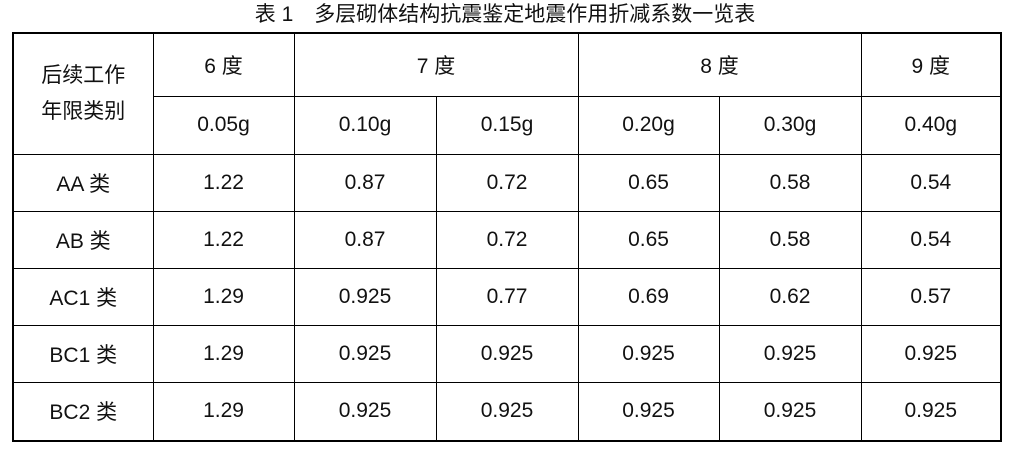 Image resolution: width=1010 pixels, height=452 pixels. What do you see at coordinates (83, 182) in the screenshot?
I see `row-label: AA 类` at bounding box center [83, 182].